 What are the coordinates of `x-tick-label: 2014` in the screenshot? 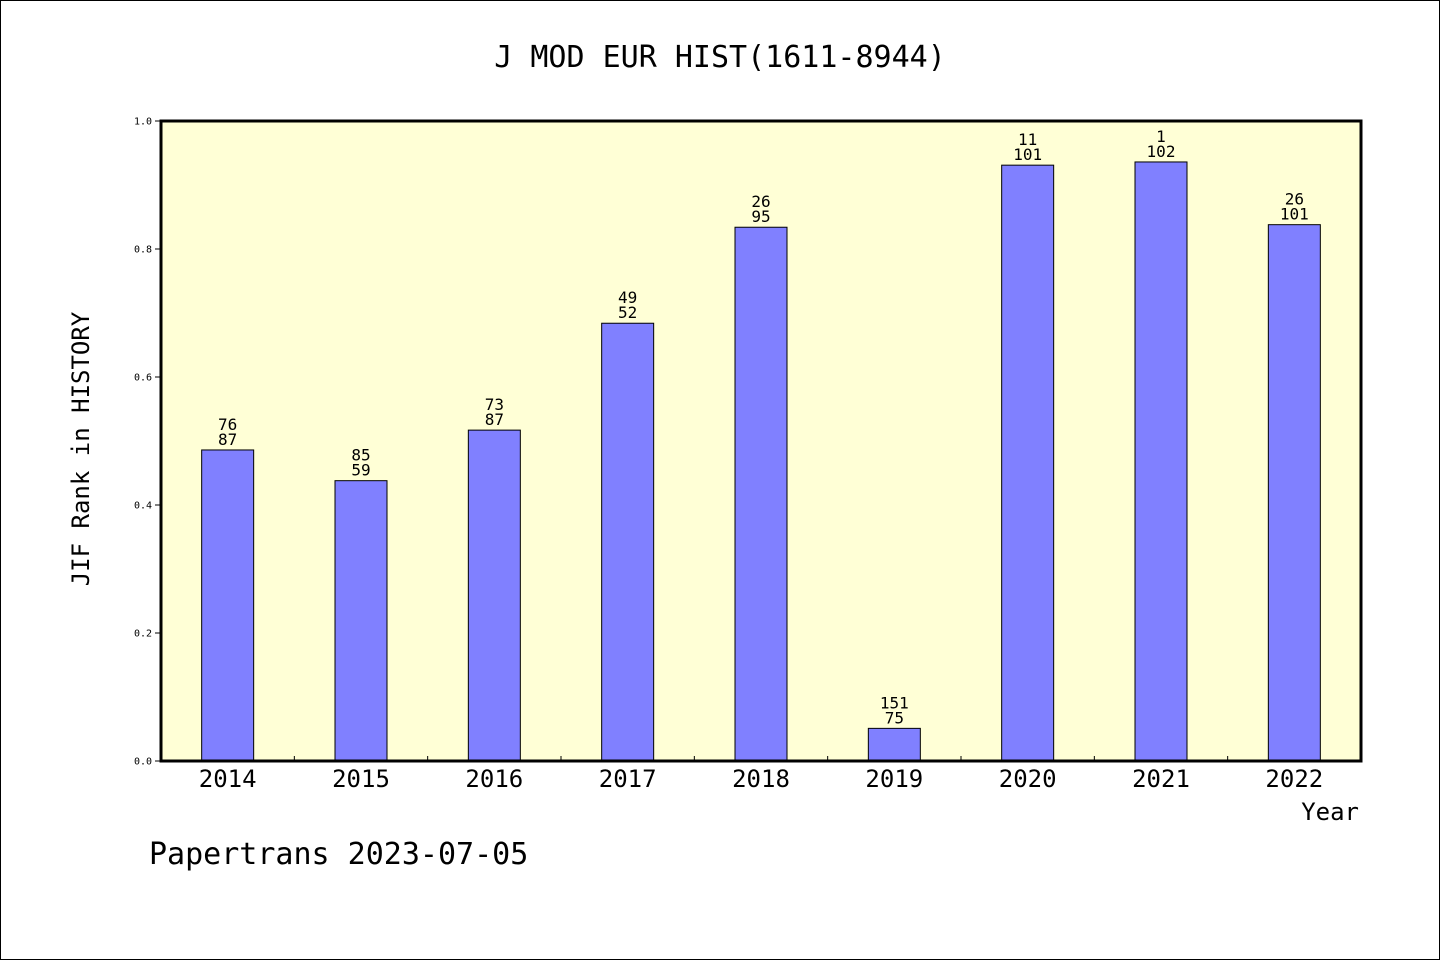 It's located at (228, 779).